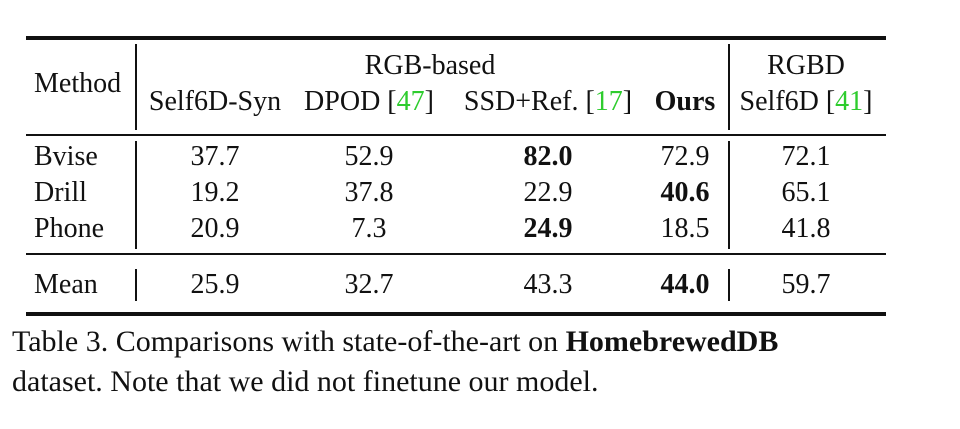  What do you see at coordinates (729, 87) in the screenshot?
I see `rgbd-separator-header` at bounding box center [729, 87].